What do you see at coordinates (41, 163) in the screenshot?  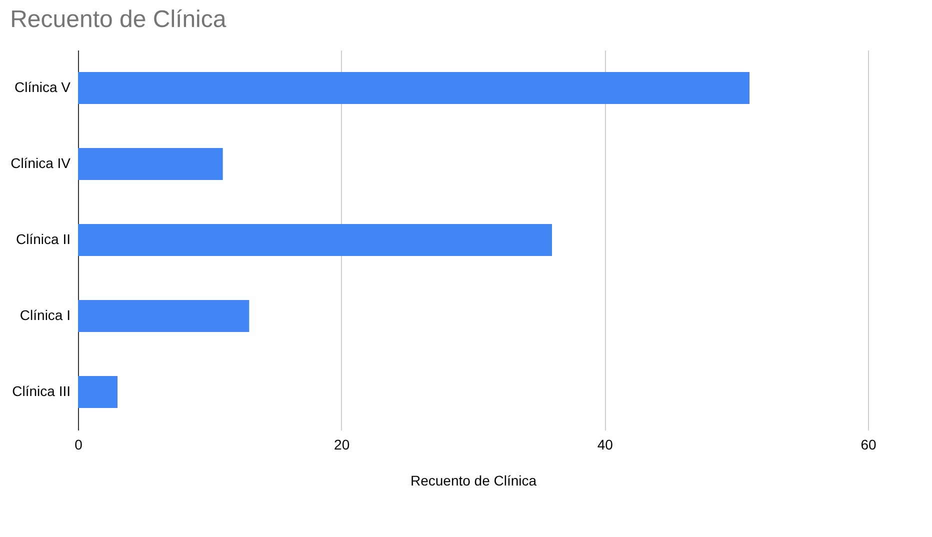 I see `y-tick-label: Clínica IV` at bounding box center [41, 163].